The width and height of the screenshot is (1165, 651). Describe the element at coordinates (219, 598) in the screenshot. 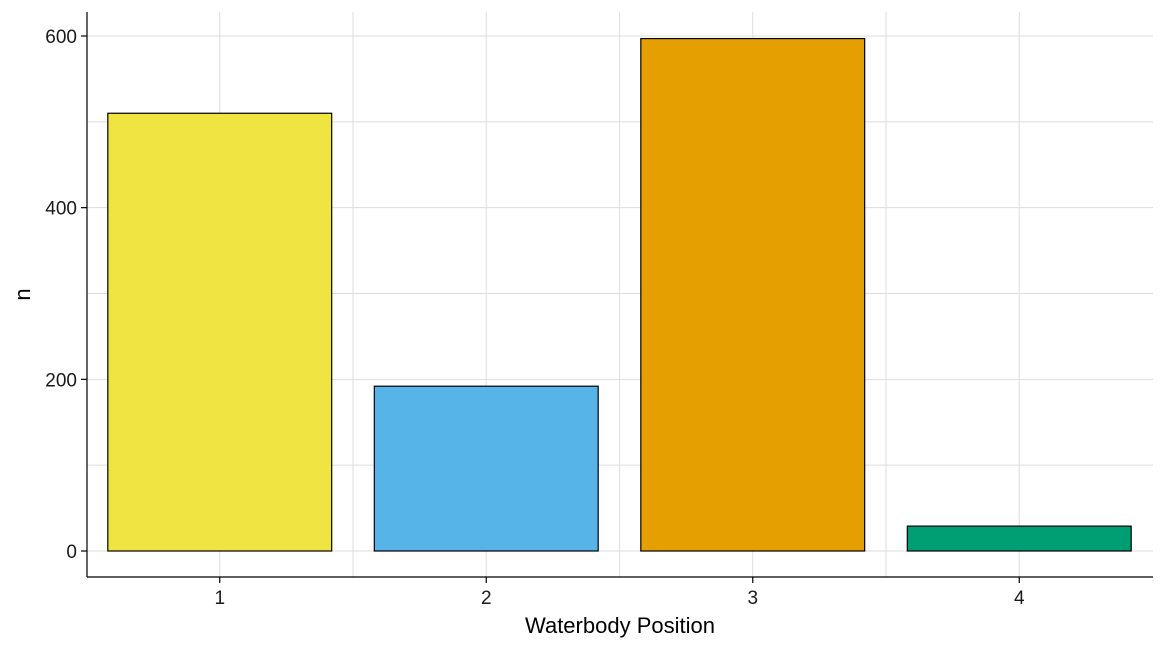

I see `x-tick-label: 1` at that location.